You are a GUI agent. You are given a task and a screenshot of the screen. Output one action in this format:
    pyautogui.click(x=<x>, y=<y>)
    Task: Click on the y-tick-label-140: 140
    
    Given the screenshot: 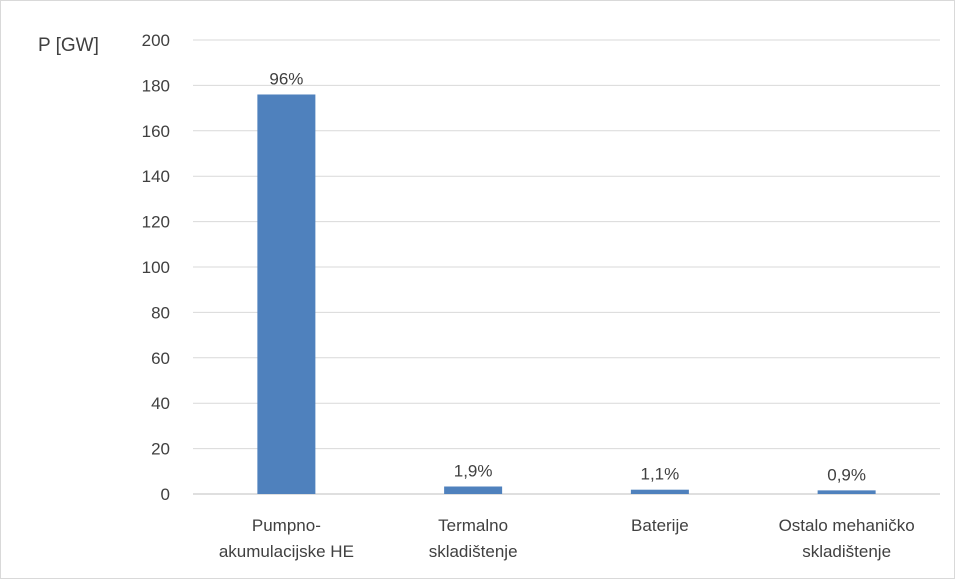 What is the action you would take?
    pyautogui.click(x=156, y=176)
    